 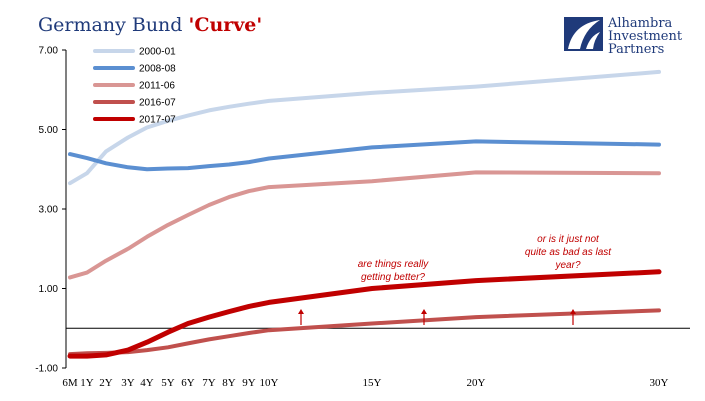 What do you see at coordinates (249, 383) in the screenshot?
I see `x-tick-label: 9Y` at bounding box center [249, 383].